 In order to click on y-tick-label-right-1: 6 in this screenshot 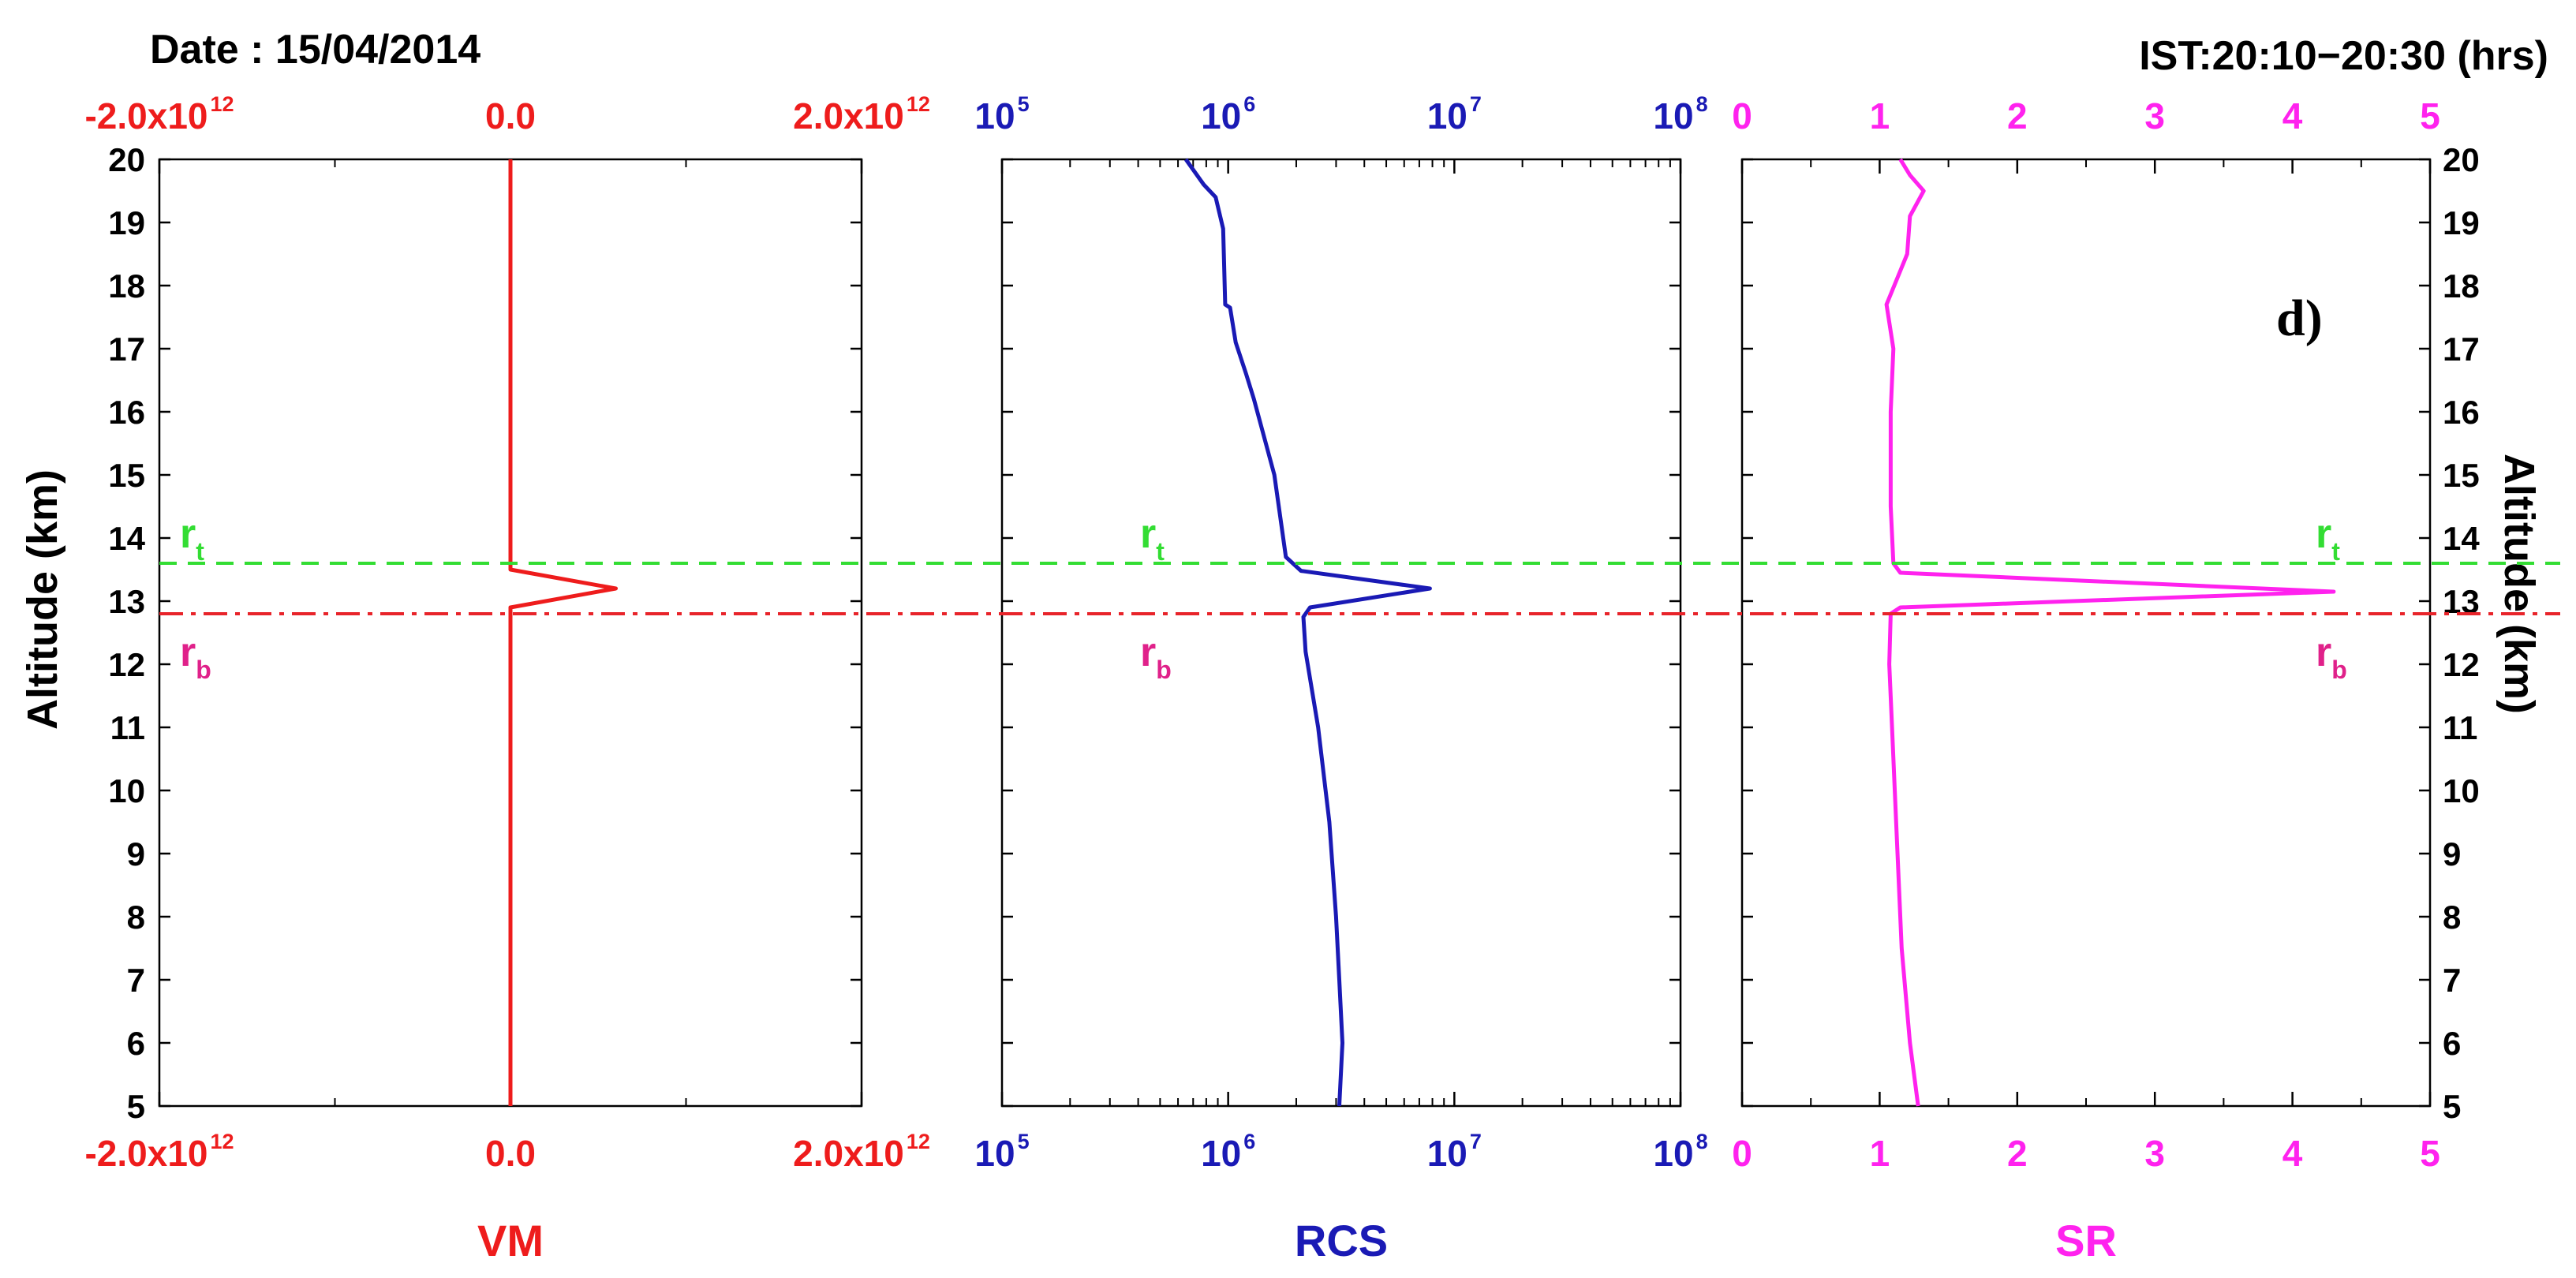, I will do `click(2452, 1043)`.